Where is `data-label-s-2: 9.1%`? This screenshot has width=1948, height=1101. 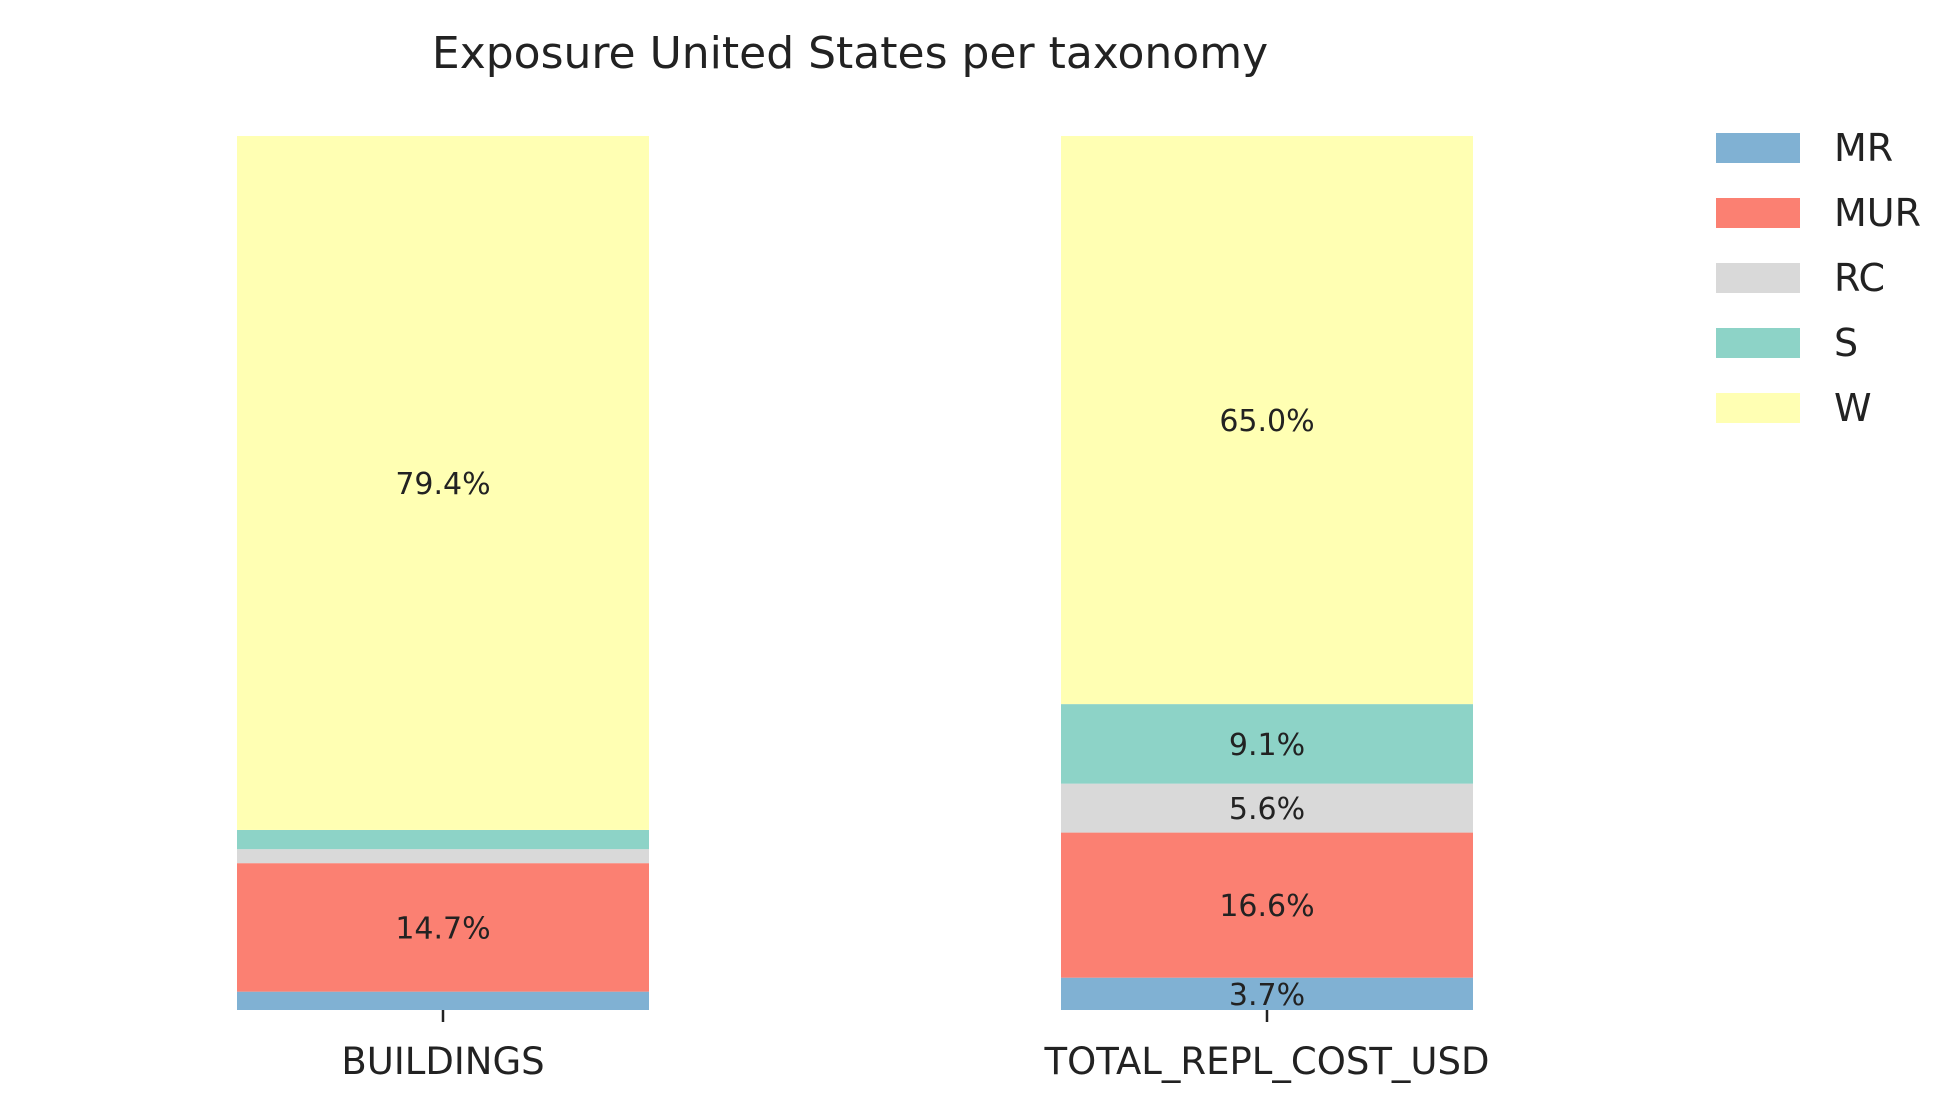
data-label-s-2: 9.1% is located at coordinates (1267, 745).